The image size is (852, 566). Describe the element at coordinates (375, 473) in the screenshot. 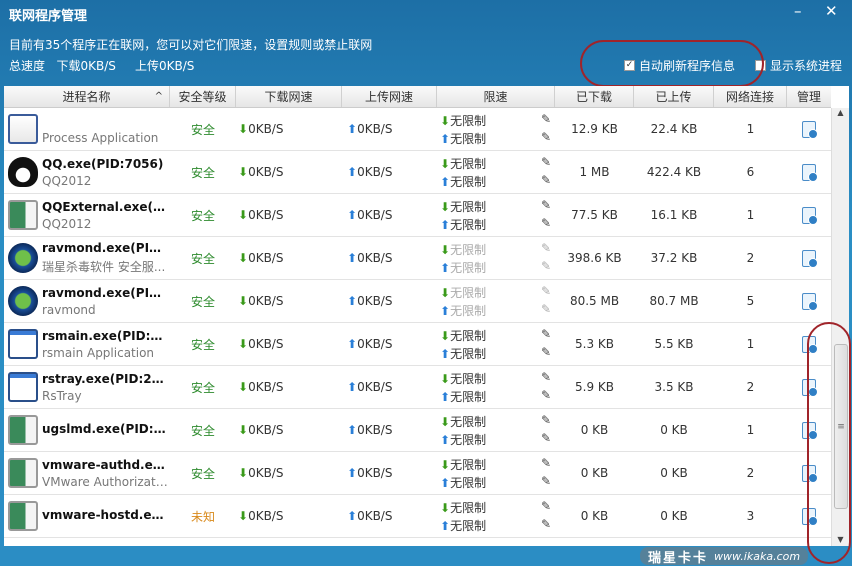

I see `upload-speed-value: 0KB/S` at that location.